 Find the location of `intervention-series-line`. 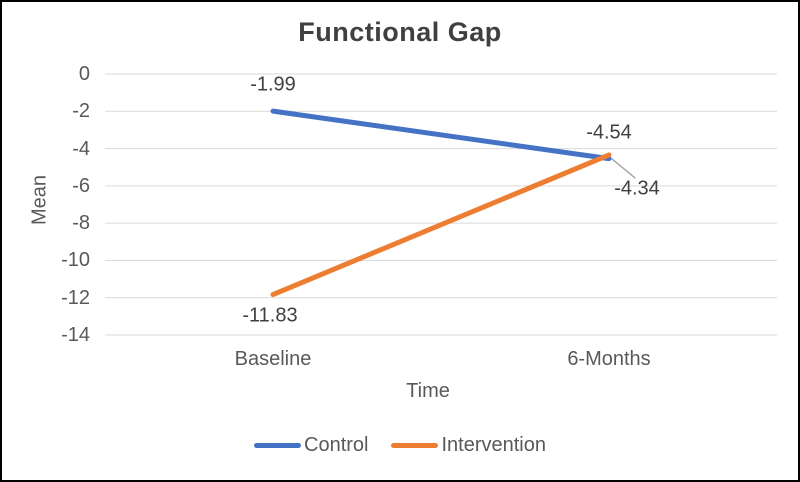

intervention-series-line is located at coordinates (441, 225).